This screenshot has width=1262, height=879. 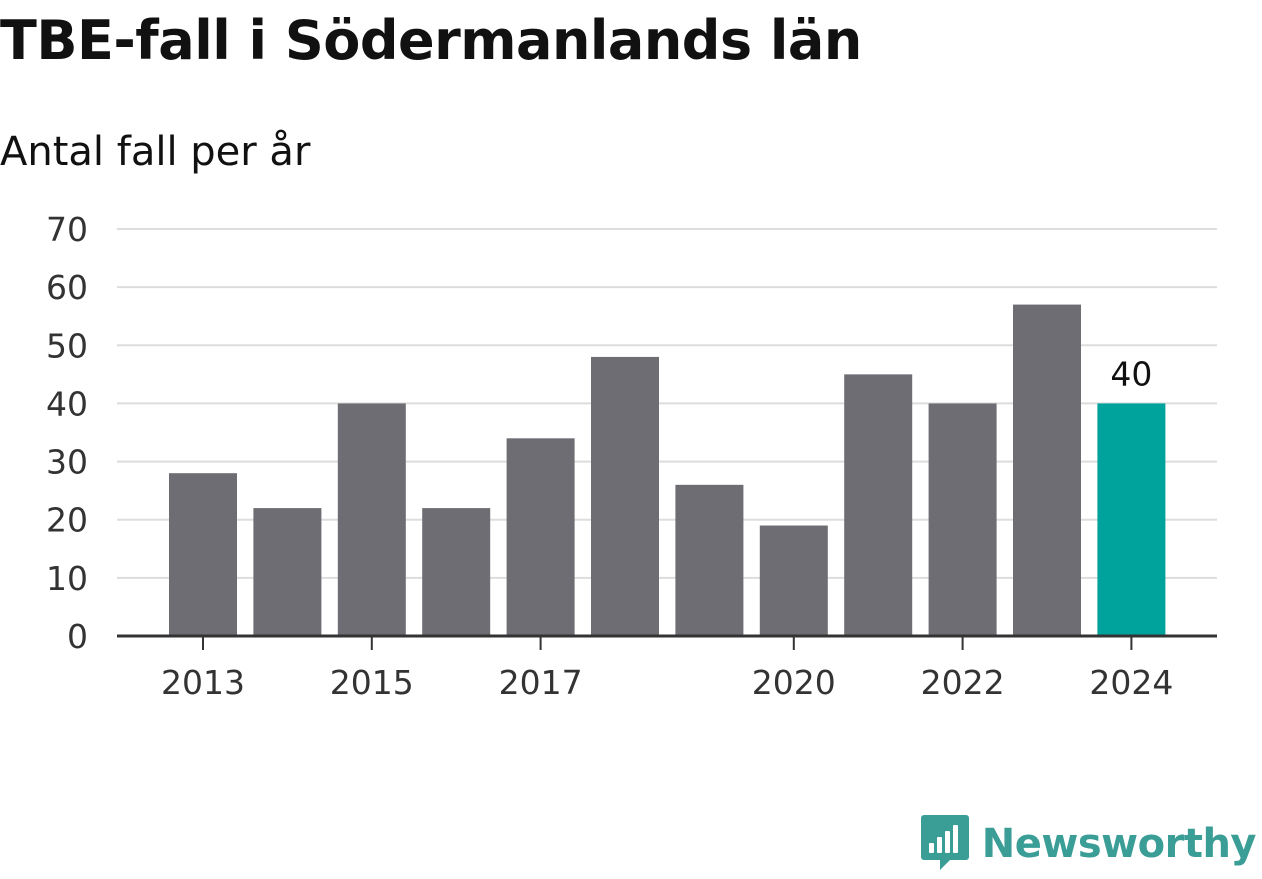 I want to click on newsworthy-logo-icon, so click(x=945, y=844).